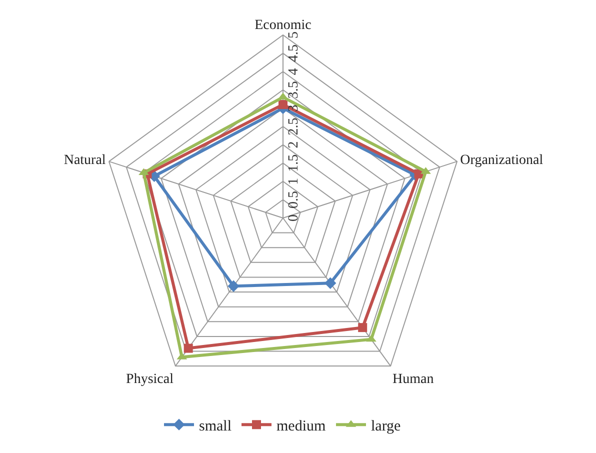  I want to click on y-tick-label: 5, so click(294, 35).